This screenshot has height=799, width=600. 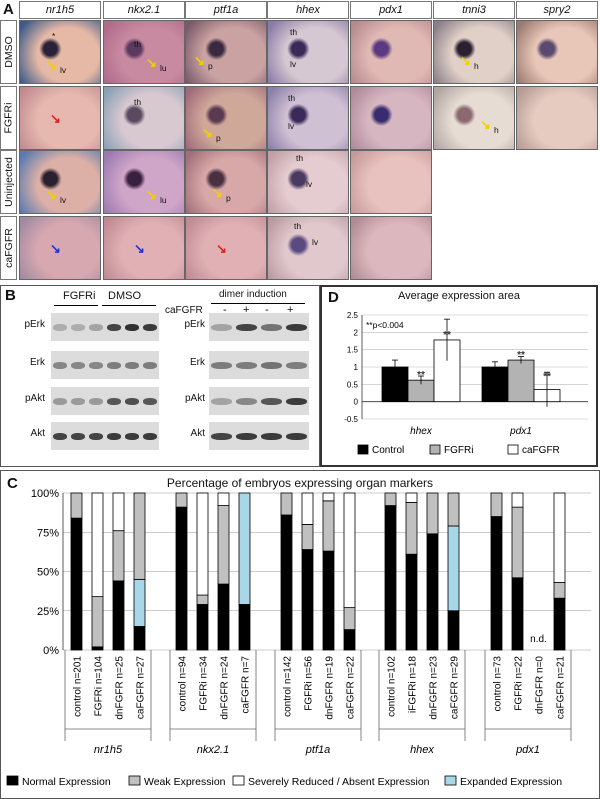 What do you see at coordinates (60, 118) in the screenshot?
I see `image-cell-fgfri-nr1h5: ↘` at bounding box center [60, 118].